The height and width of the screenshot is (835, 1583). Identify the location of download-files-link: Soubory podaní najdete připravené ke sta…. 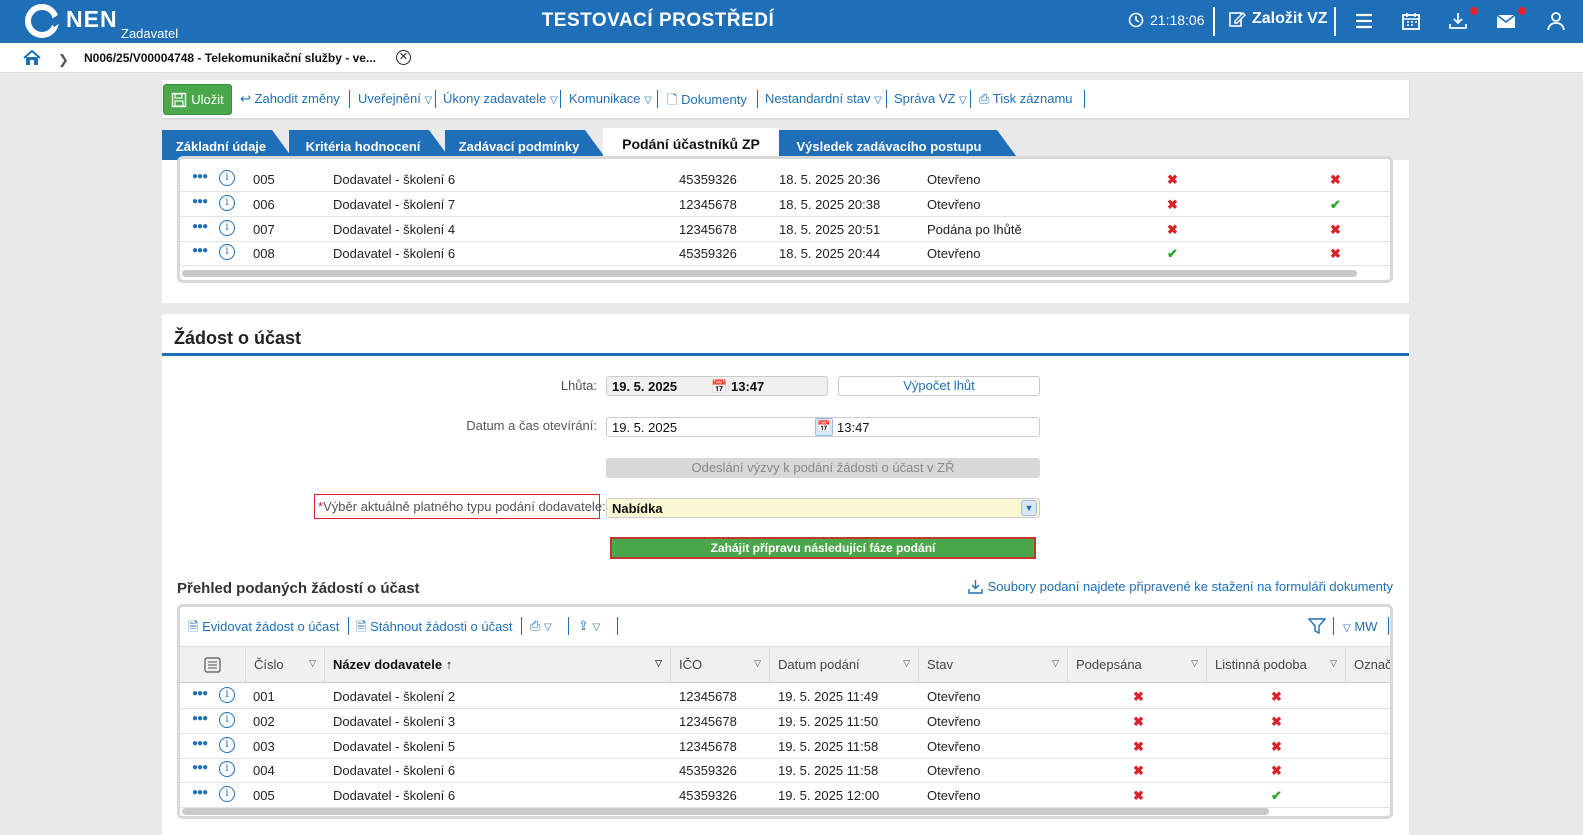
(1180, 586).